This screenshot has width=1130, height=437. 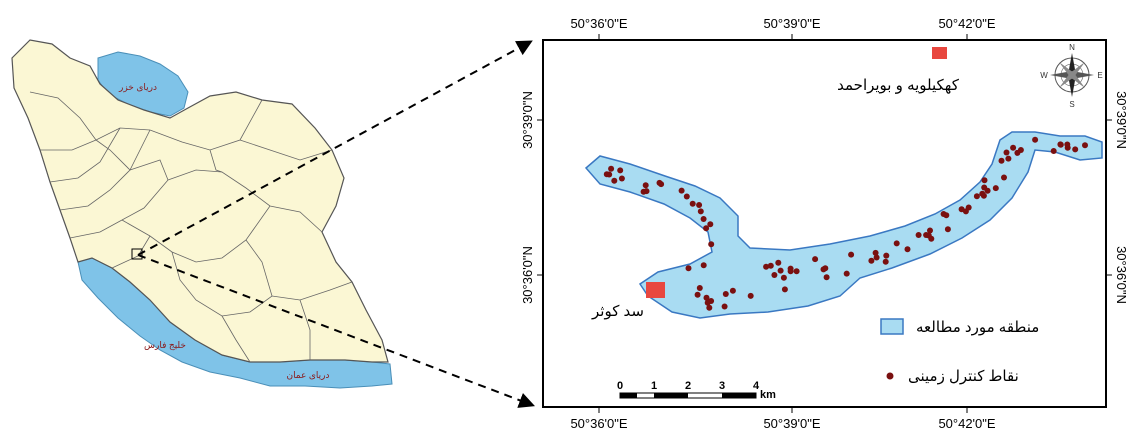 What do you see at coordinates (898, 85) in the screenshot?
I see `province-label: کهکیلویه و بویراحمد` at bounding box center [898, 85].